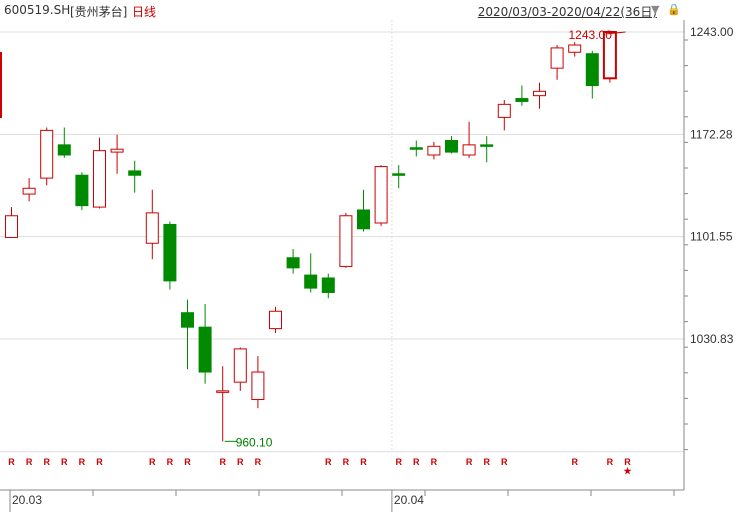  Describe the element at coordinates (1, 85) in the screenshot. I see `left-edge-marker` at that location.